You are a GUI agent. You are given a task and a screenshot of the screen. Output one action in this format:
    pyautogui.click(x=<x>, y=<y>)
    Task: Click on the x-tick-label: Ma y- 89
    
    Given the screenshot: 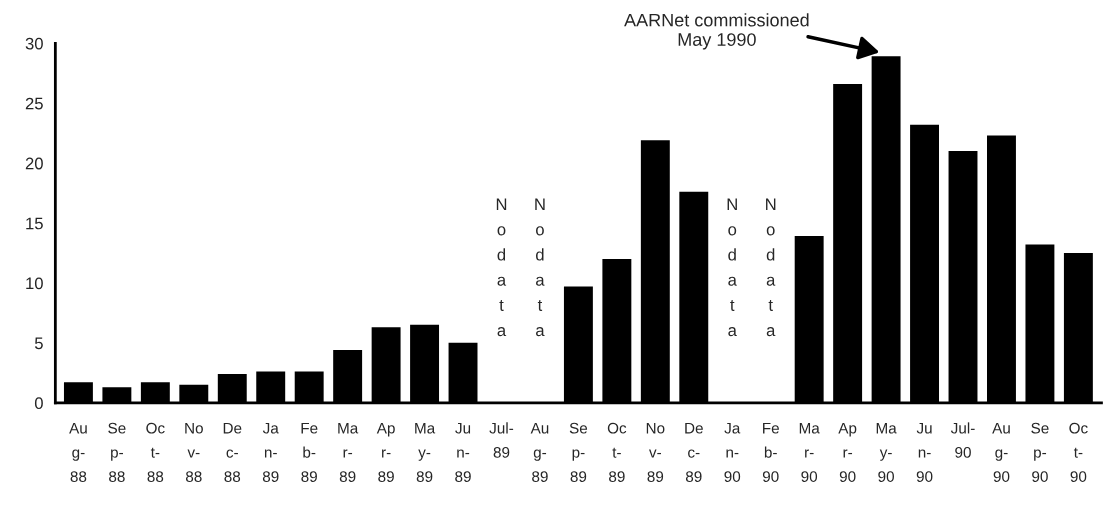 What is the action you would take?
    pyautogui.click(x=425, y=452)
    